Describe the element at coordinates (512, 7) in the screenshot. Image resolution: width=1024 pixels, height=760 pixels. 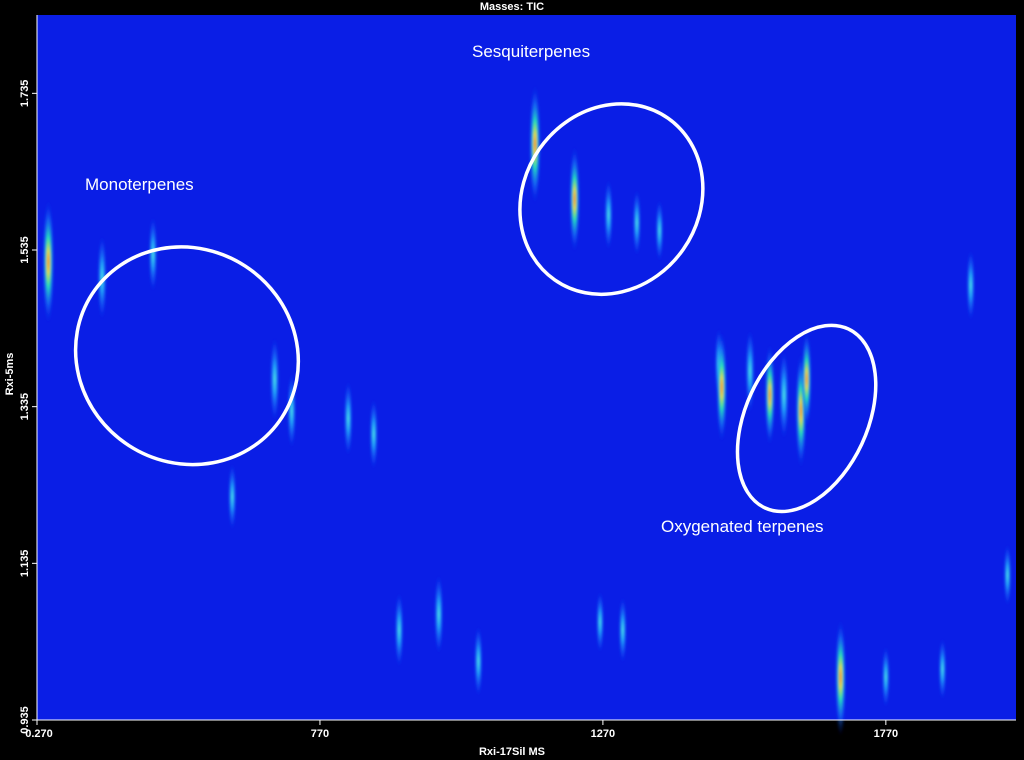
I see `chart-title: Masses: TIC` at that location.